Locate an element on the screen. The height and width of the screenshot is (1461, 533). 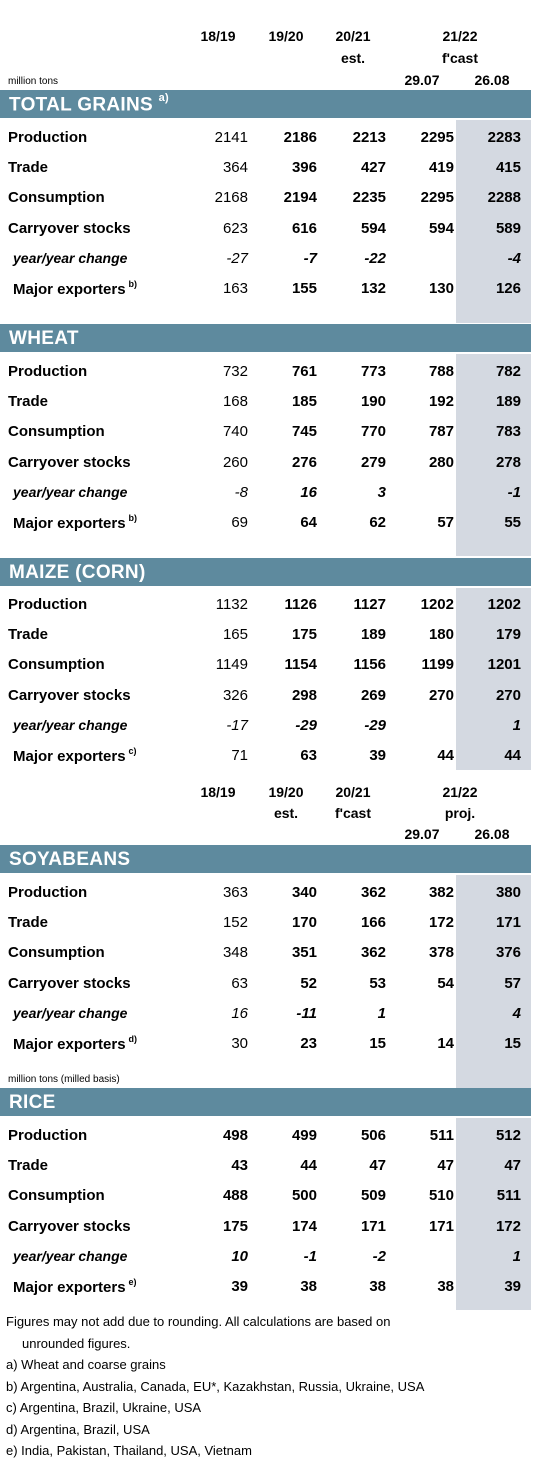
value-cell: 185 is located at coordinates (304, 402).